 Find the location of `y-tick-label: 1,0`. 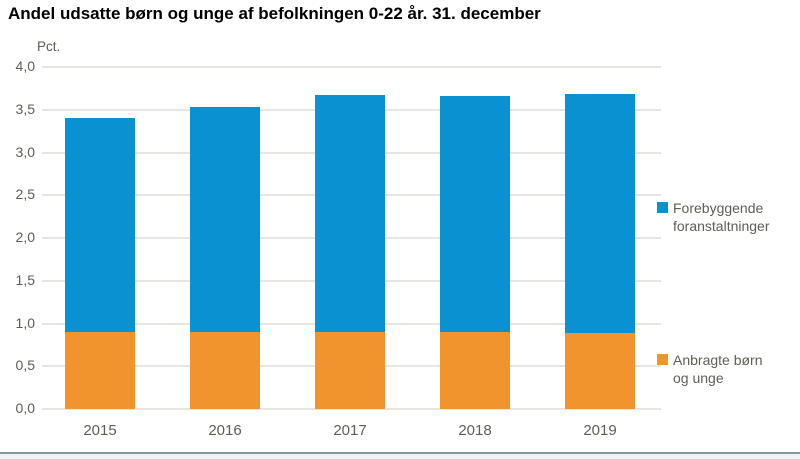

y-tick-label: 1,0 is located at coordinates (25, 322).